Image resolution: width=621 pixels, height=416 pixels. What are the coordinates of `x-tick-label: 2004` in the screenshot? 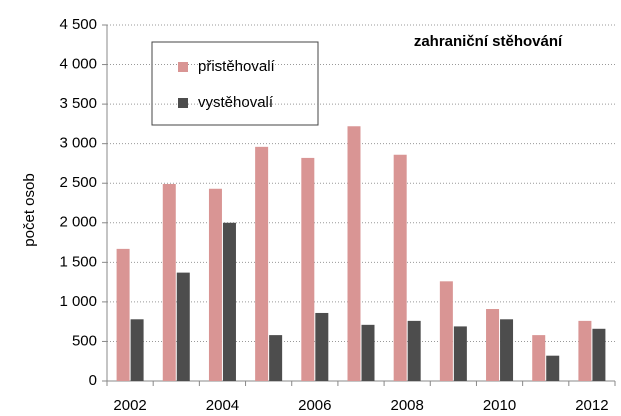 It's located at (222, 405).